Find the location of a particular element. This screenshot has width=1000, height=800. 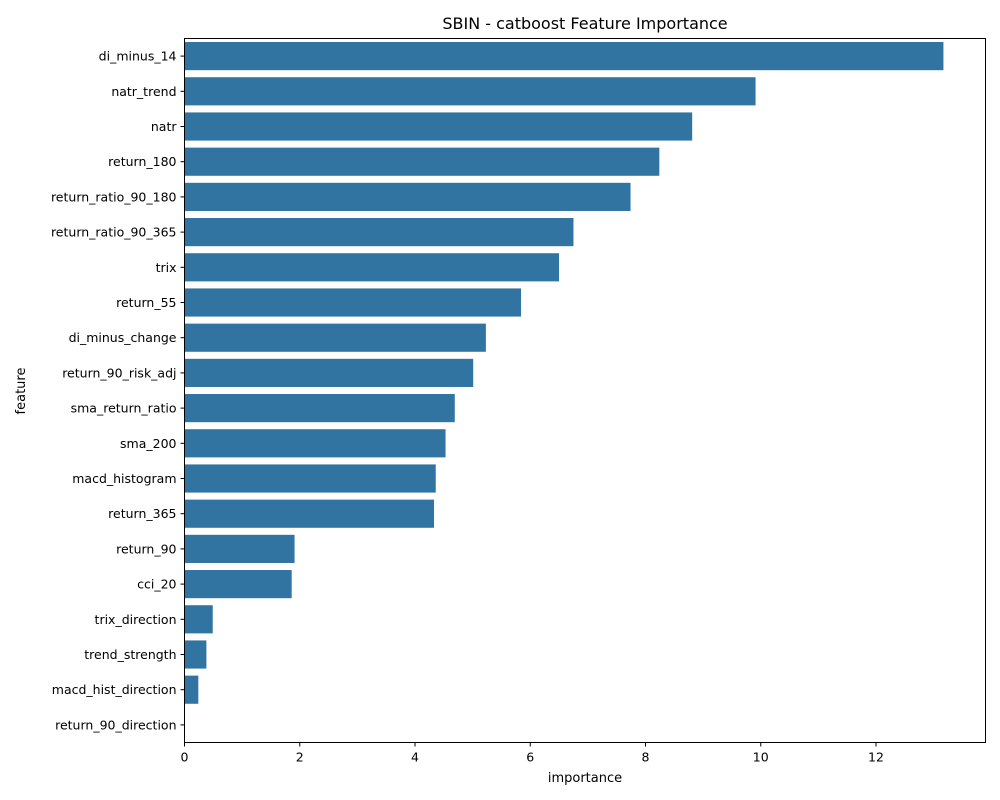

bar-di_minus_change is located at coordinates (335, 337).